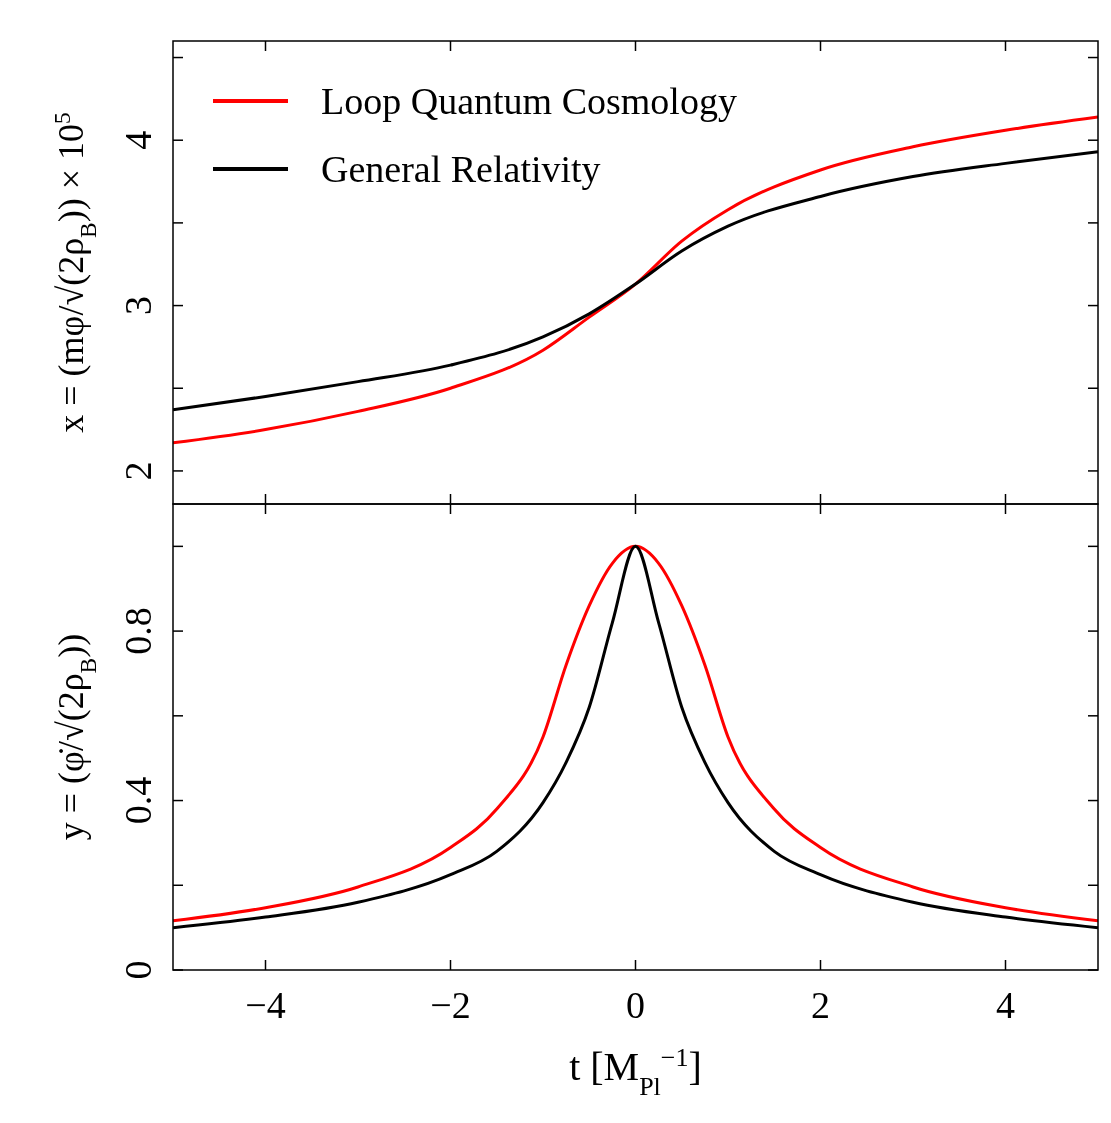  Describe the element at coordinates (635, 1005) in the screenshot. I see `x-tick-label: 0` at that location.